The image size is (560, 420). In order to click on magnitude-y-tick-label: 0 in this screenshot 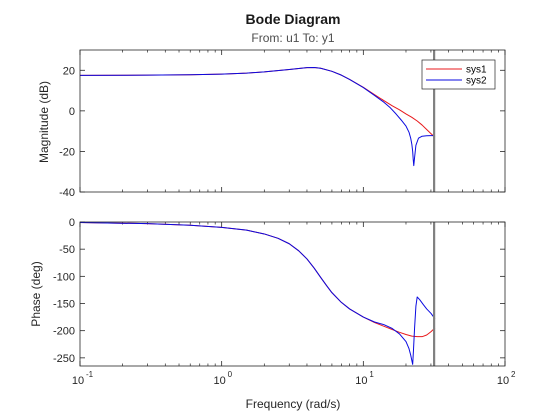, I will do `click(72, 112)`.